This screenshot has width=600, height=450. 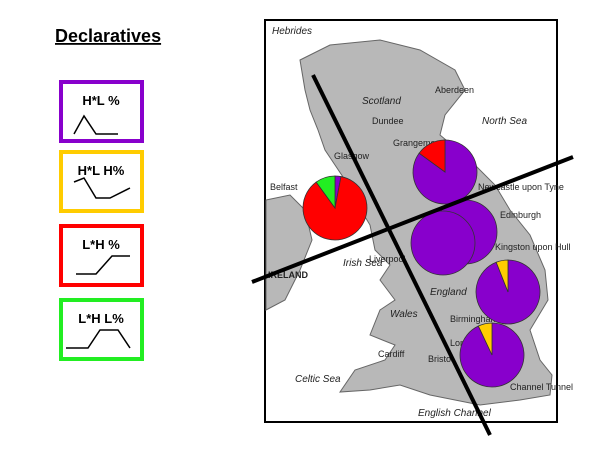 I want to click on map-label: Kingston upon Hull, so click(x=533, y=247).